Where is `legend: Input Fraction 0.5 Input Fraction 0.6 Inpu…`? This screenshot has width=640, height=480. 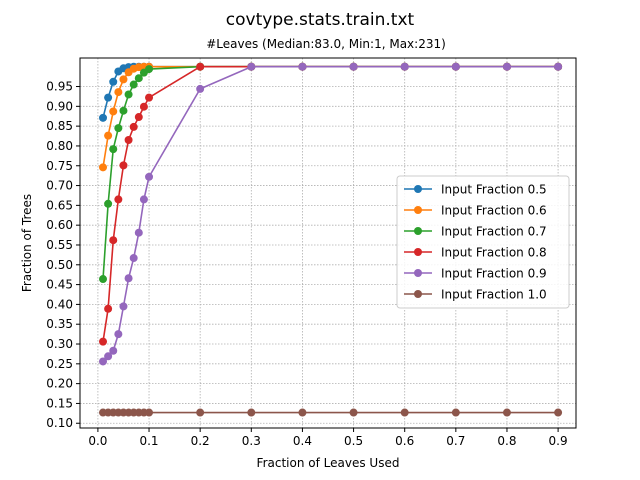
legend: Input Fraction 0.5 Input Fraction 0.6 Inpu… is located at coordinates (483, 242).